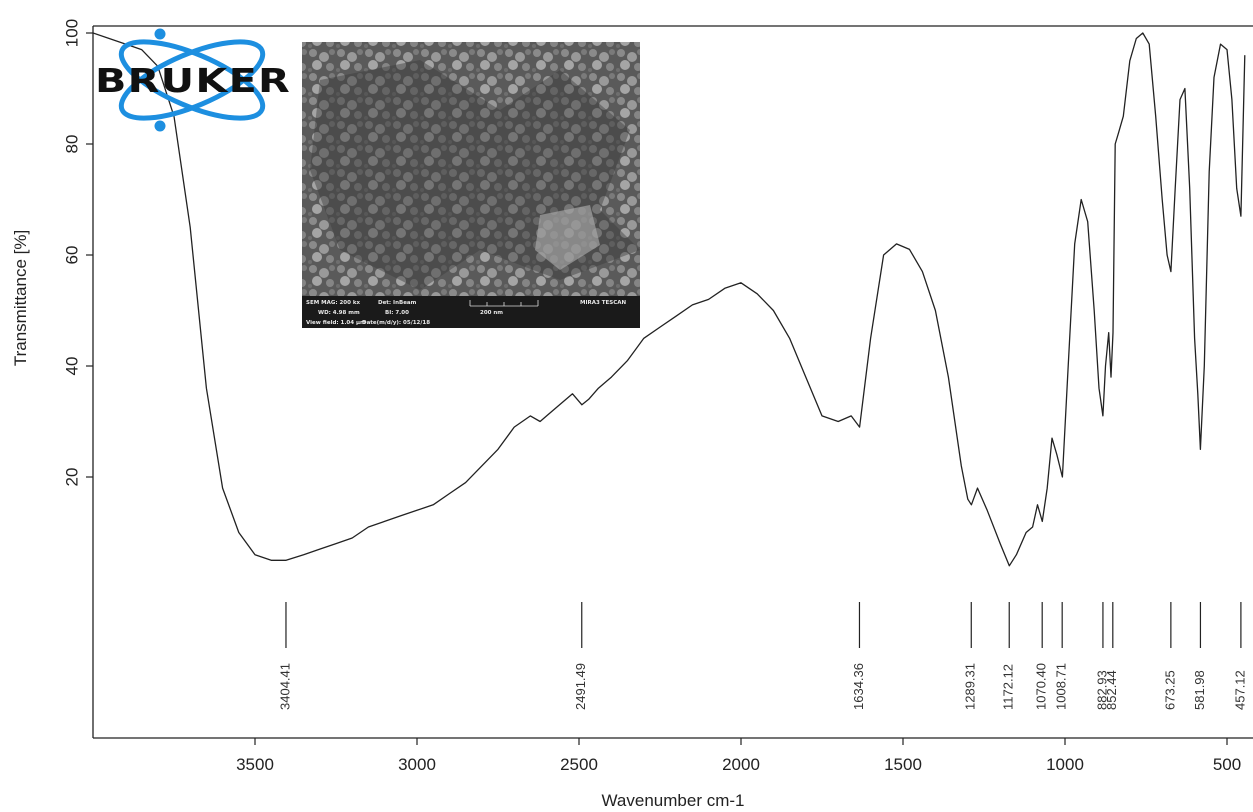  What do you see at coordinates (397, 313) in the screenshot?
I see `sem-info-bi: BI: 7.00` at bounding box center [397, 313].